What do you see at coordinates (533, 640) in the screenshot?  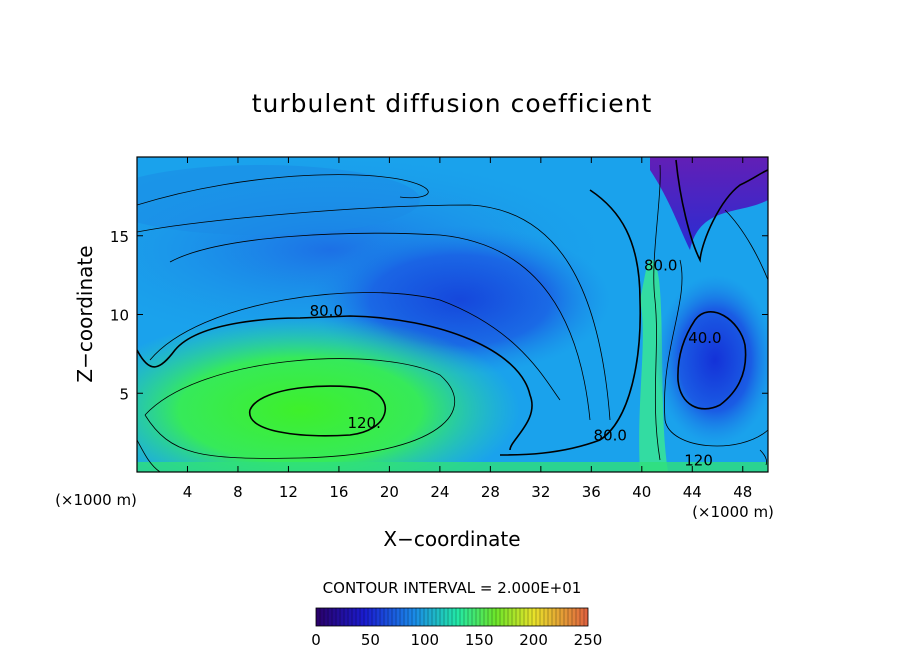 I see `colorbar-tick-label: 200` at bounding box center [533, 640].